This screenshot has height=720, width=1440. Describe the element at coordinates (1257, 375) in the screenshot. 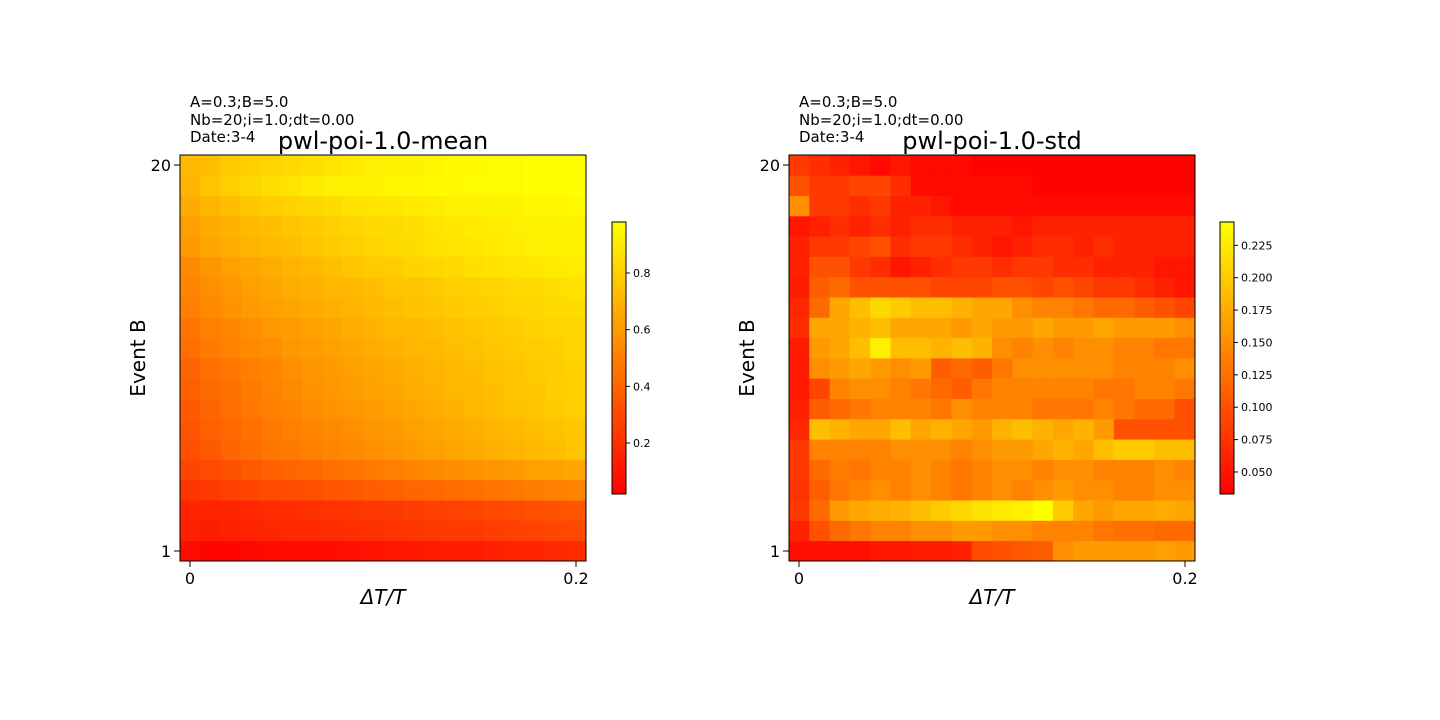

I see `colorbar-tick-label: 0.125` at that location.